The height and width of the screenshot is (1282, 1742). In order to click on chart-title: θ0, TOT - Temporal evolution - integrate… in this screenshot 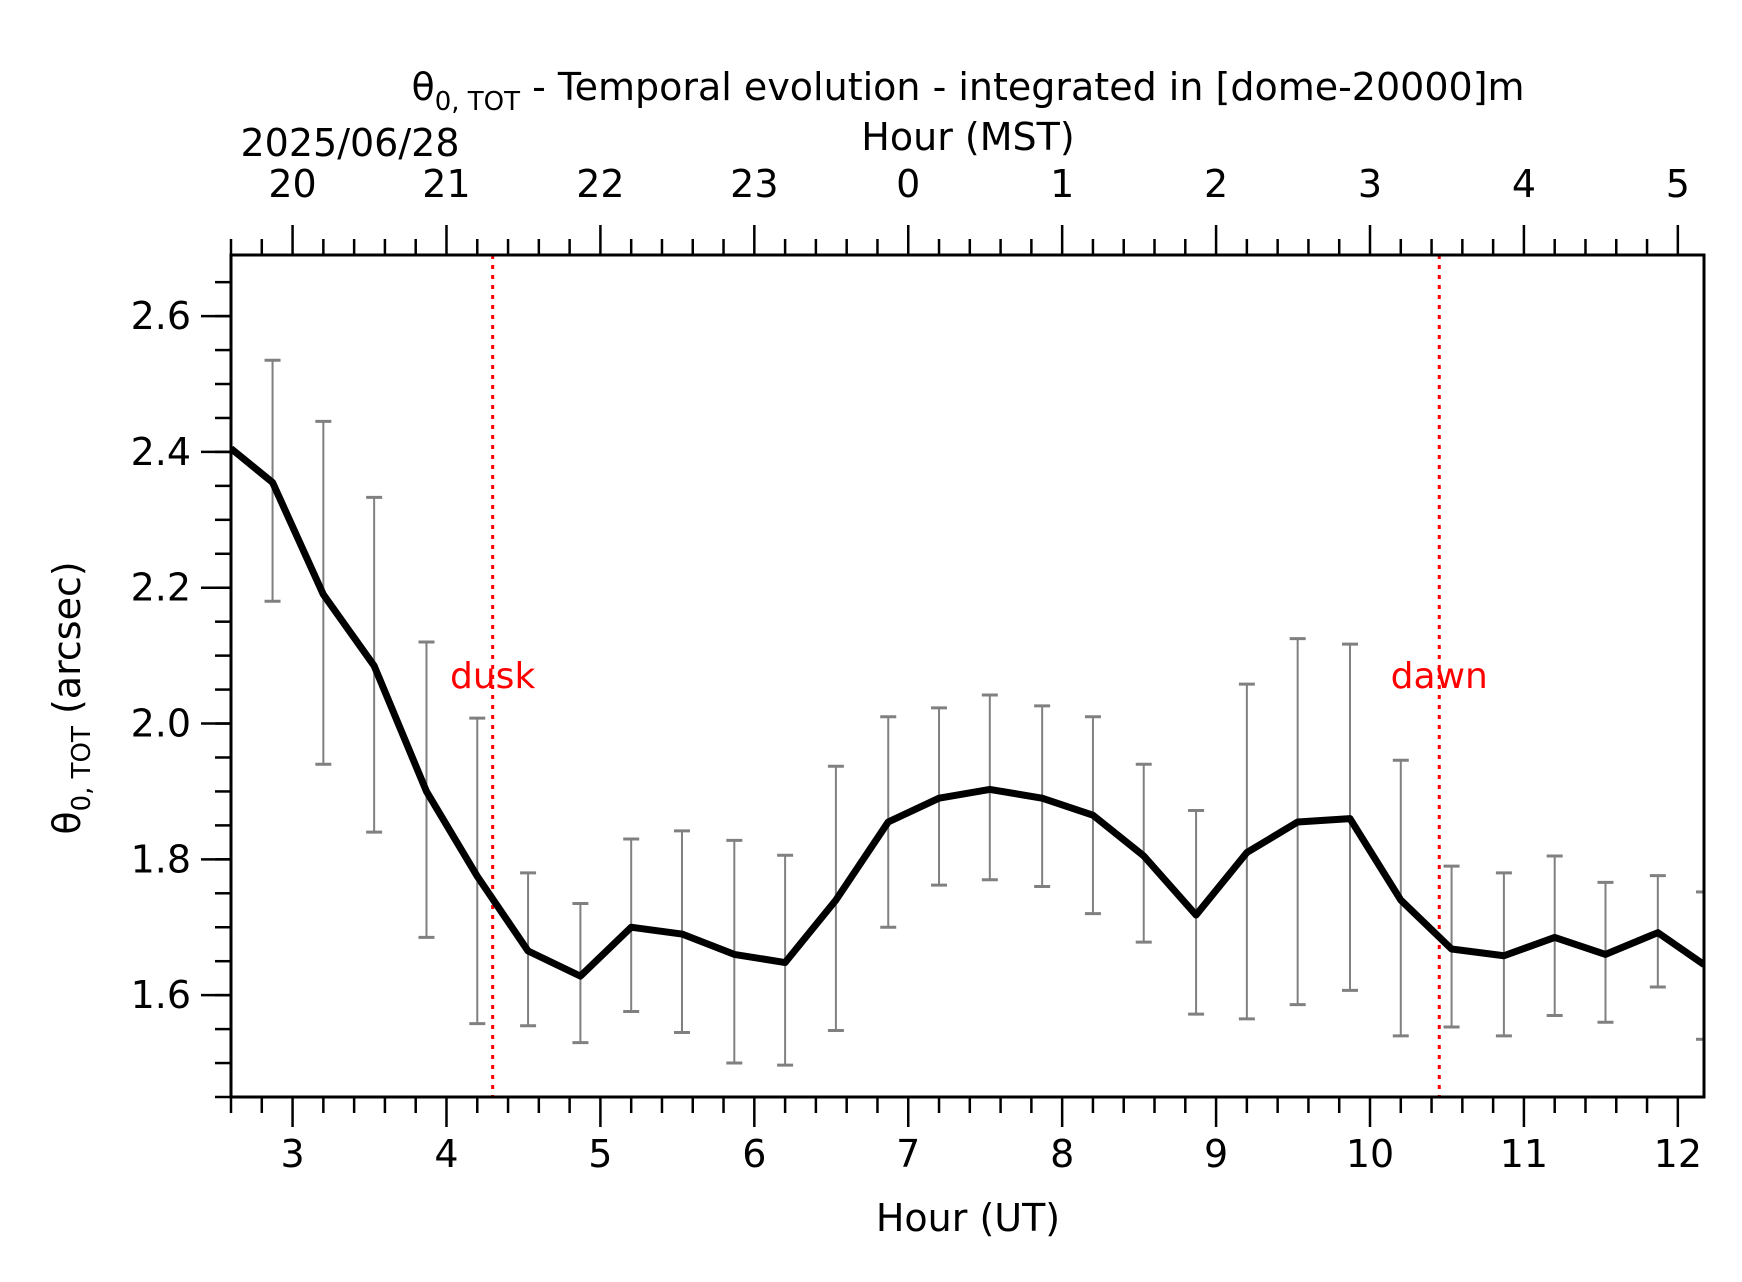, I will do `click(967, 91)`.